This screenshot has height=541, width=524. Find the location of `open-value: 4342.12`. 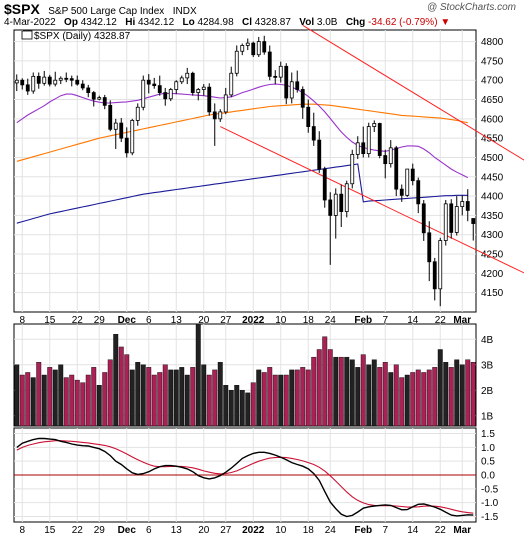

open-value: 4342.12 is located at coordinates (98, 22).